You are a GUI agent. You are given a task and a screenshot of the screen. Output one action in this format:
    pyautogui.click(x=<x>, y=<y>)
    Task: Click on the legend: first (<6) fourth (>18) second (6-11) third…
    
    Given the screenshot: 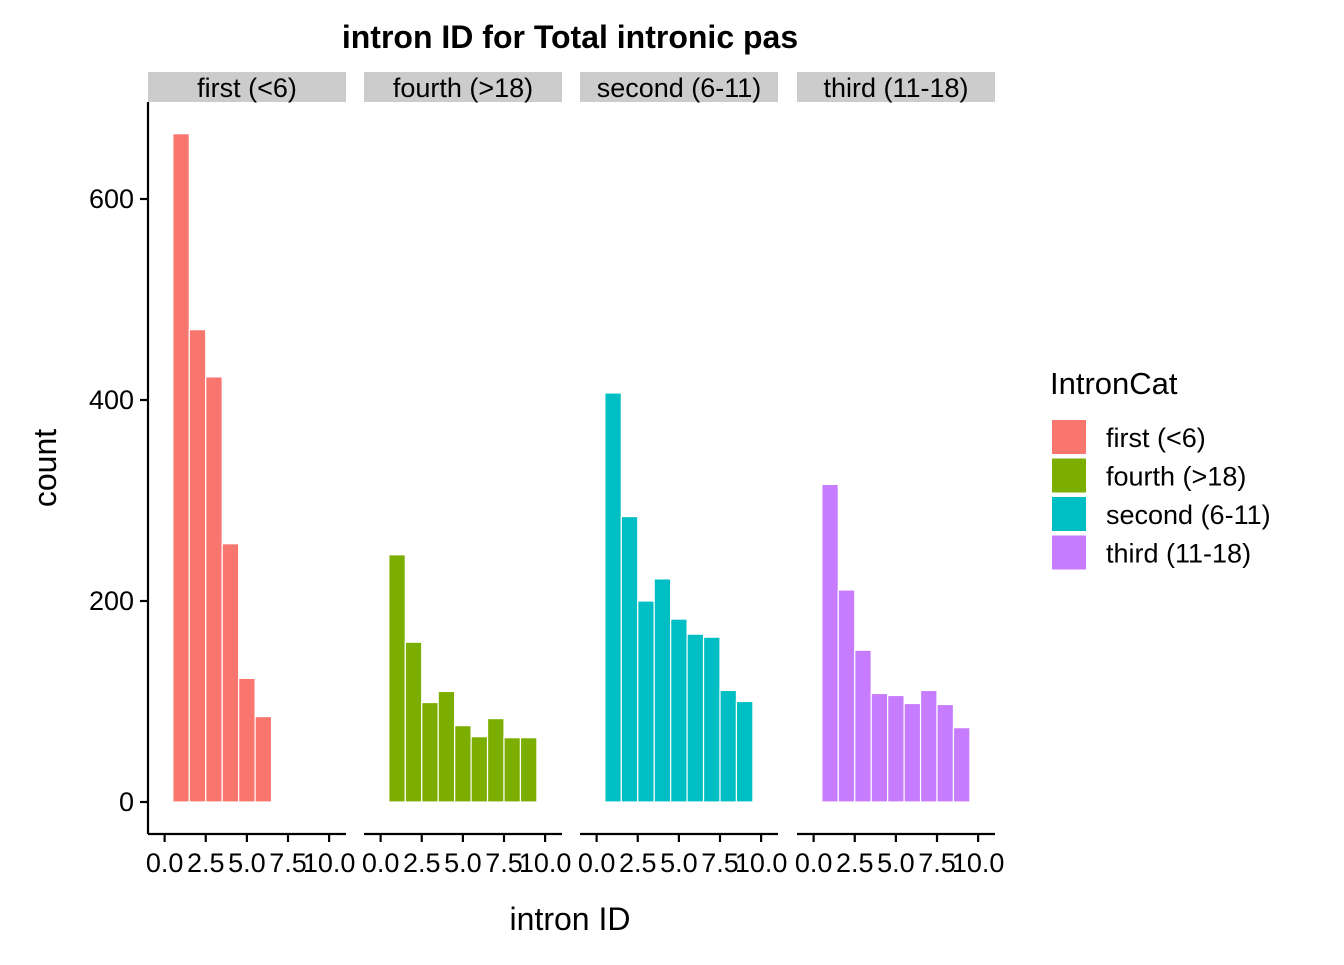 What is the action you would take?
    pyautogui.click(x=1161, y=495)
    